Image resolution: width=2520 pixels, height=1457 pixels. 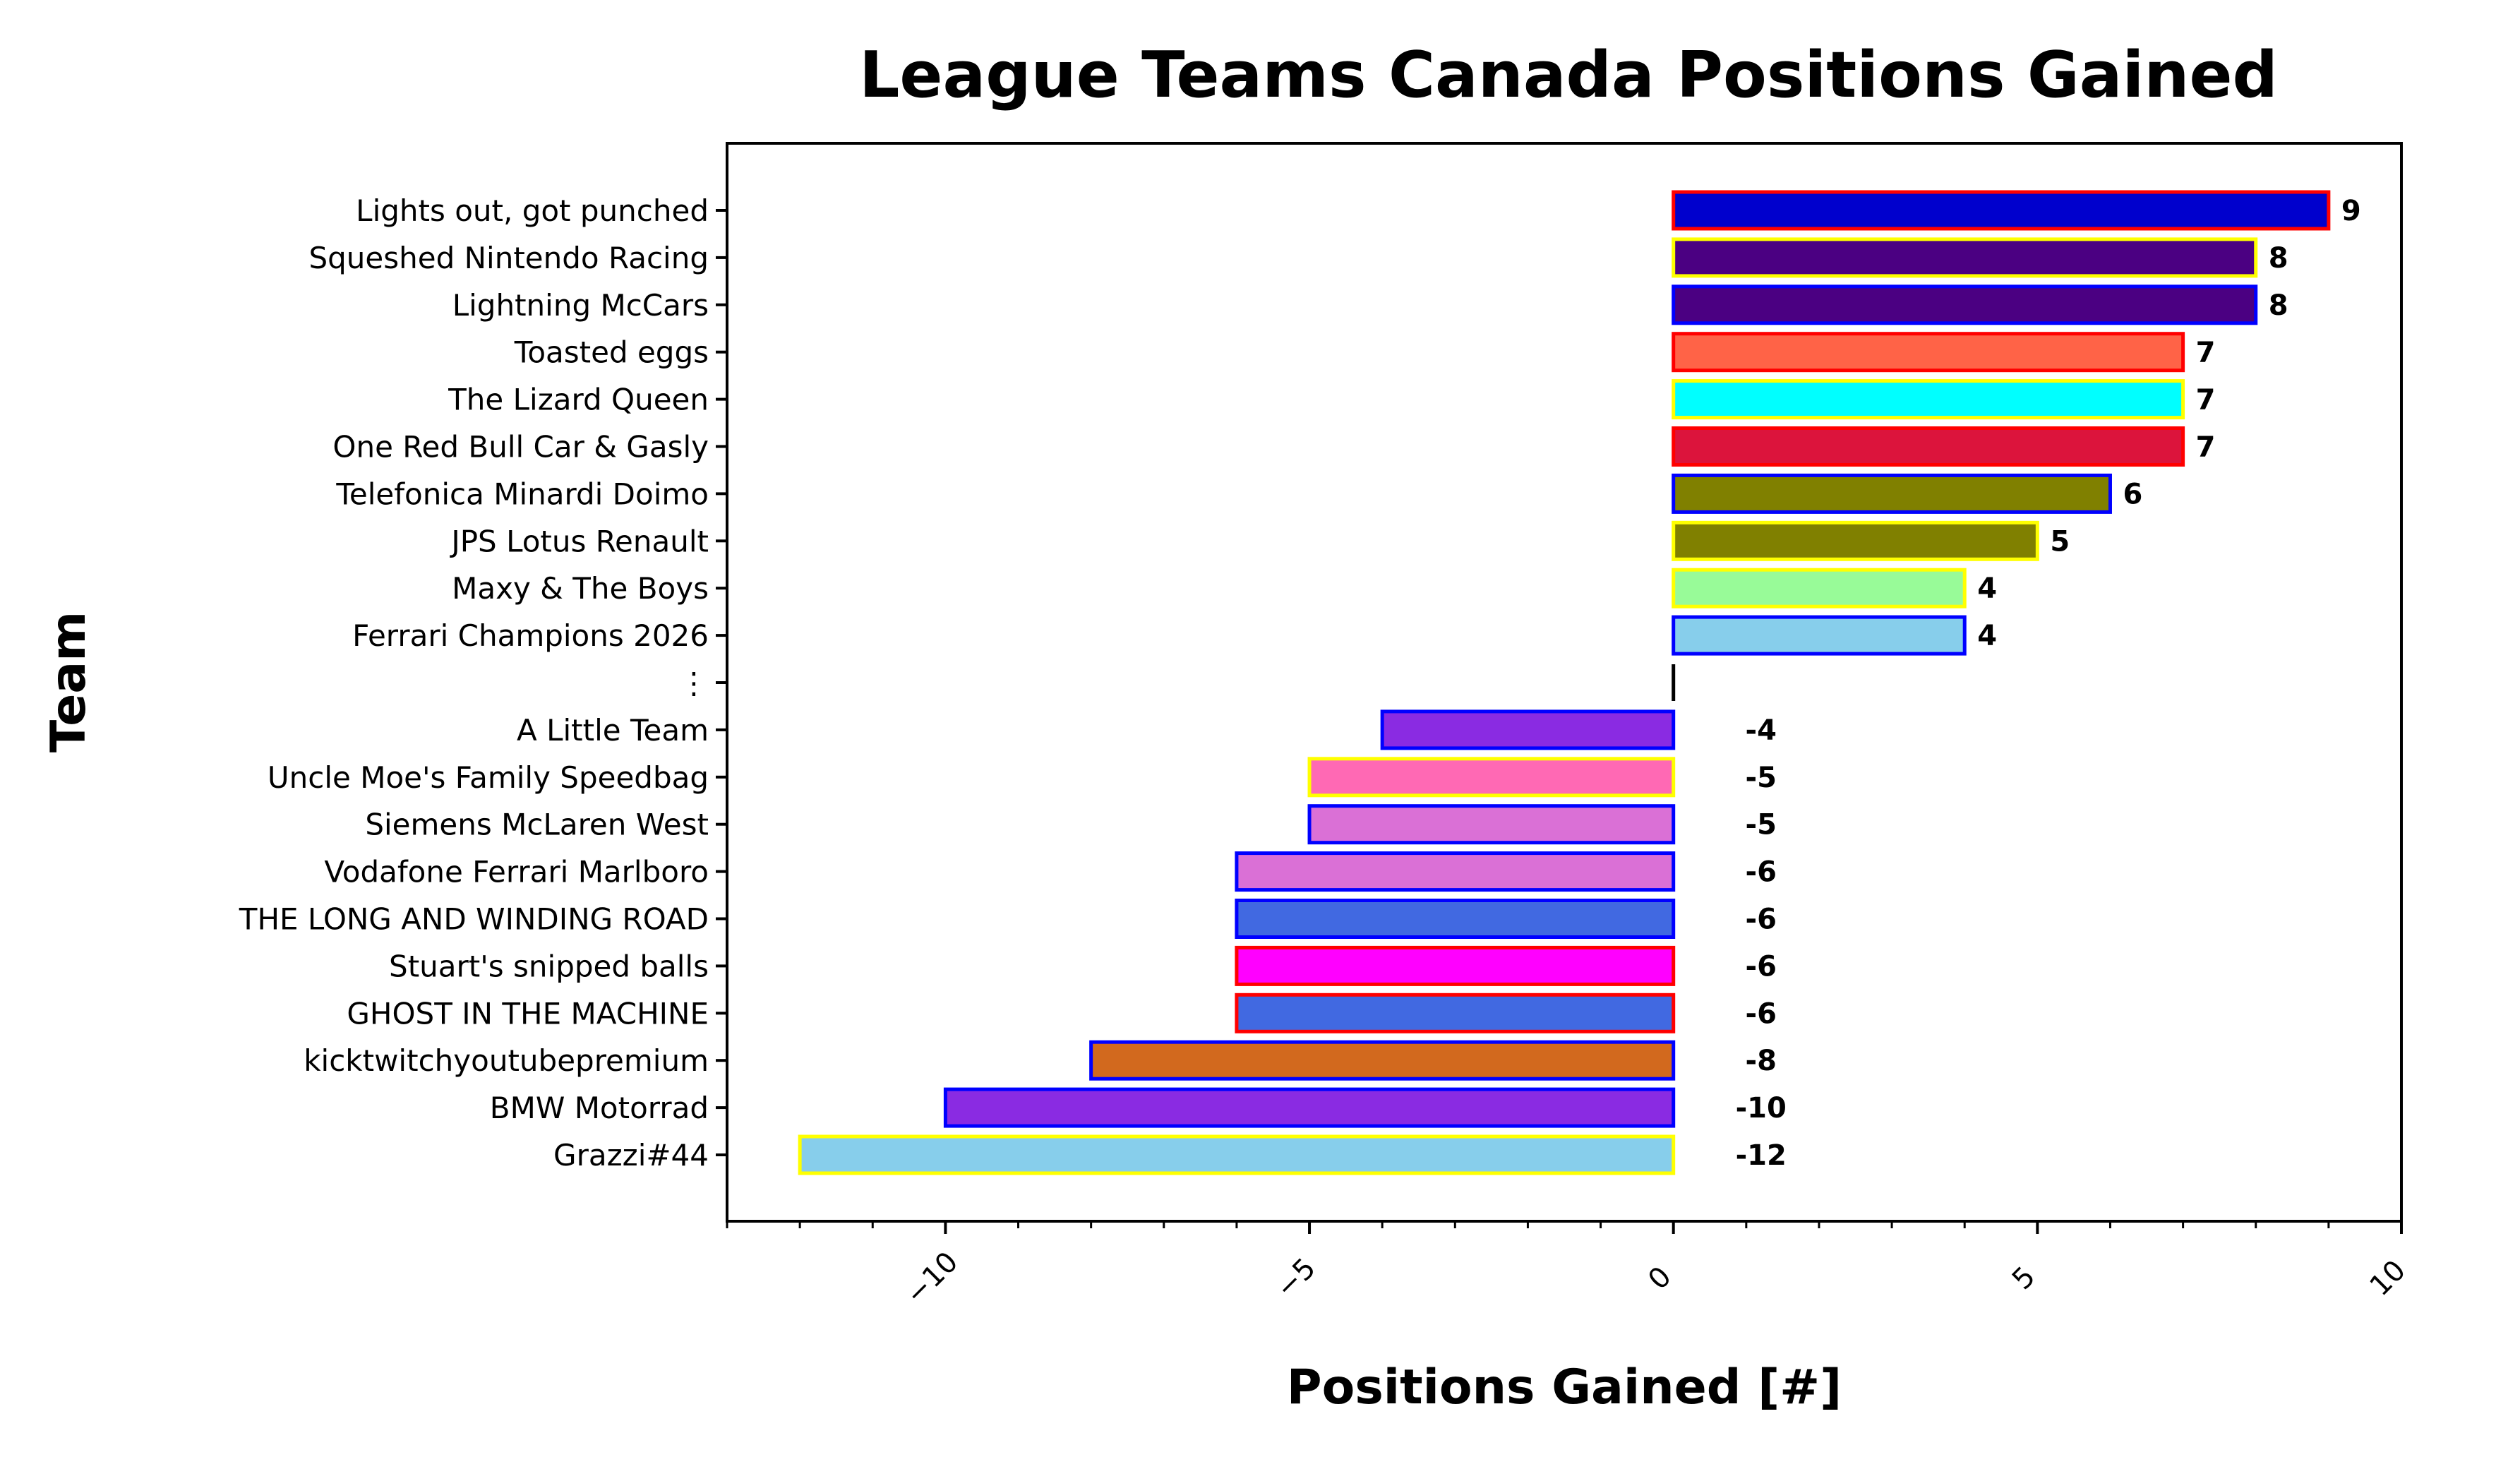 What do you see at coordinates (549, 966) in the screenshot?
I see `y-tick-label: Stuart's snipped balls` at bounding box center [549, 966].